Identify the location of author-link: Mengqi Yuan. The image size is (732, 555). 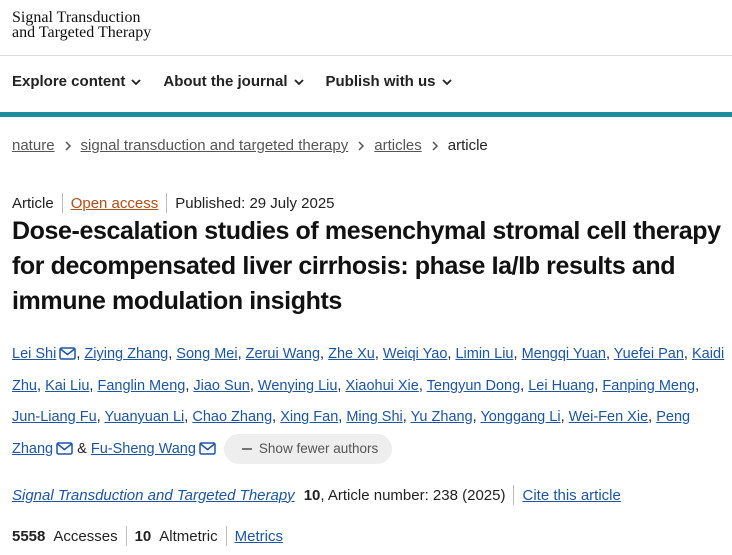
(563, 354).